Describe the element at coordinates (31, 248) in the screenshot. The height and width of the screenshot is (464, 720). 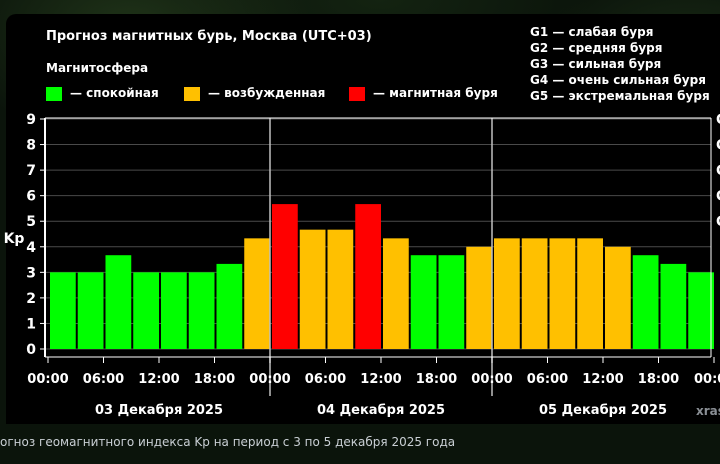
I see `y-tick-label-4: 4` at that location.